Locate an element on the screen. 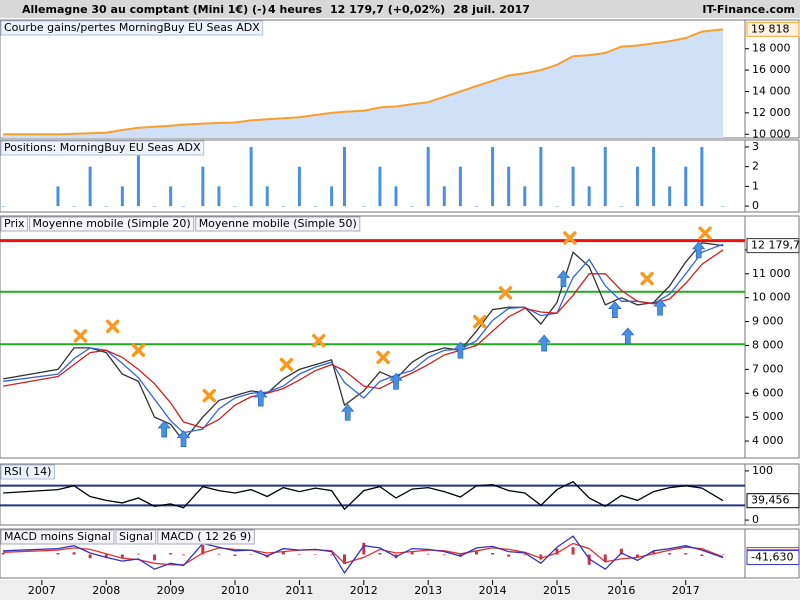 This screenshot has height=600, width=800. legend-entry: Prix is located at coordinates (14, 223).